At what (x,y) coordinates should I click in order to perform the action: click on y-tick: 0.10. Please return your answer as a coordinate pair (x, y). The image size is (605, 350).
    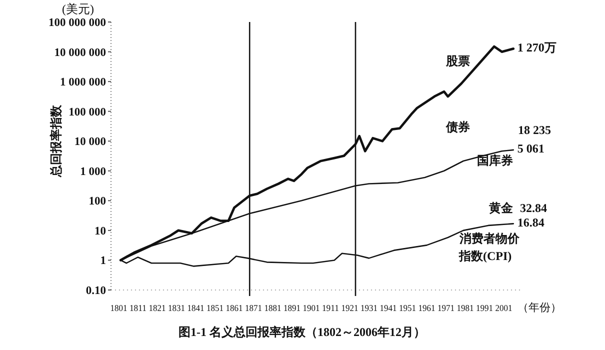
    Looking at the image, I should click on (96, 291).